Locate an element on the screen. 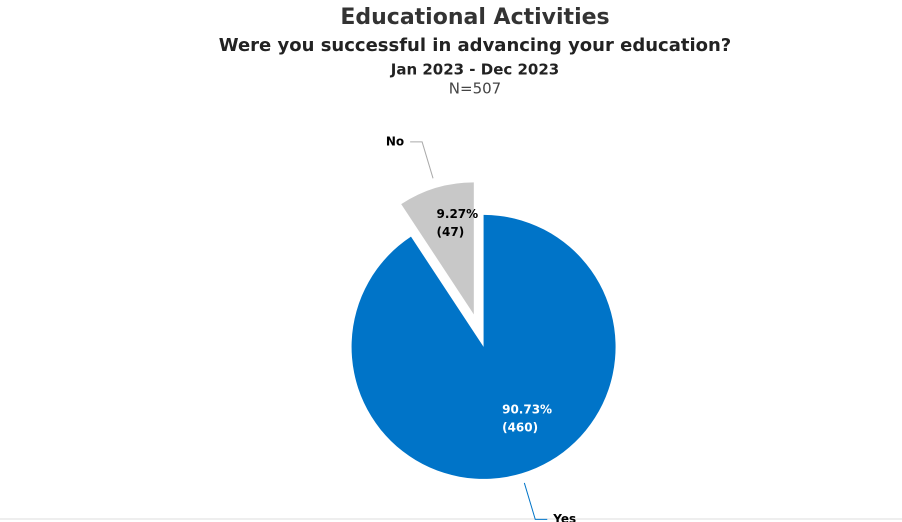 The height and width of the screenshot is (522, 902). category-label: No is located at coordinates (395, 141).